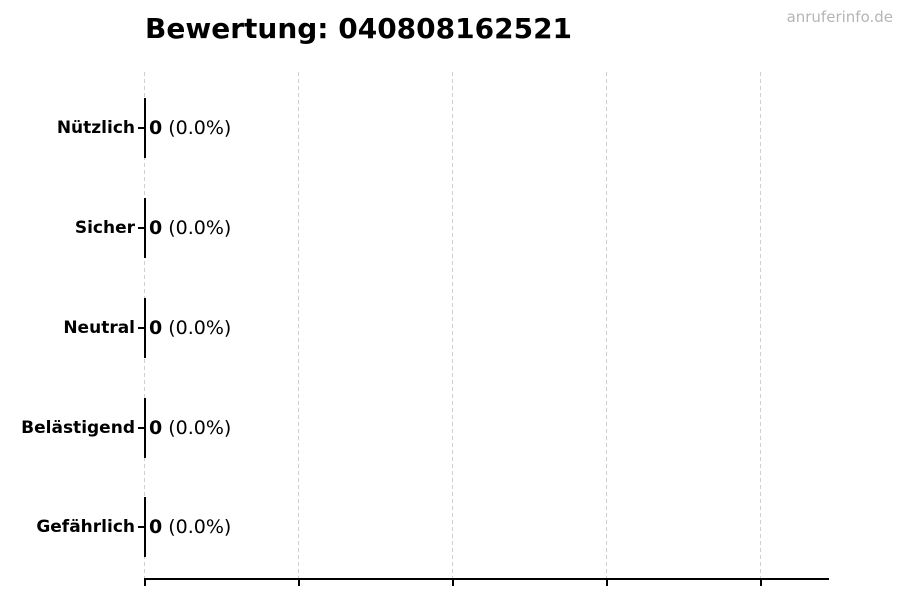  I want to click on category-label: Belästigend, so click(78, 428).